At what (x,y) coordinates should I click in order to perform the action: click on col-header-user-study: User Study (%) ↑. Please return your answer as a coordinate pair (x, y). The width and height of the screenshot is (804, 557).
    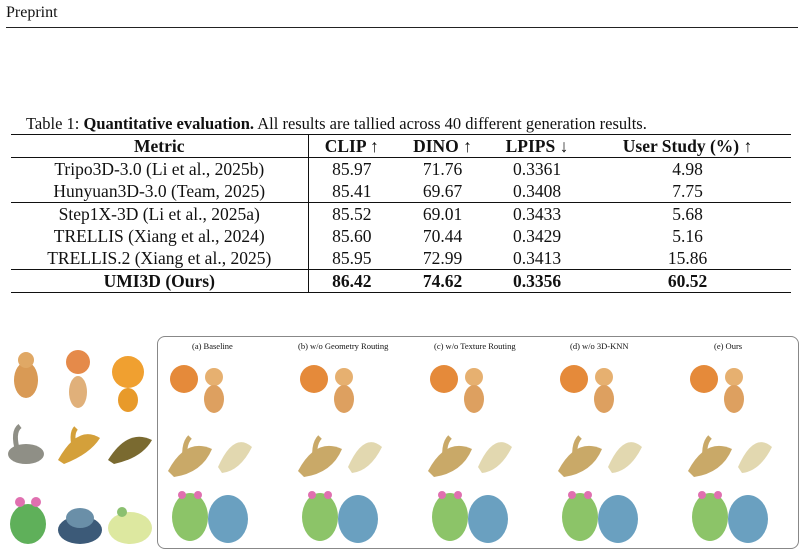
    Looking at the image, I should click on (687, 146).